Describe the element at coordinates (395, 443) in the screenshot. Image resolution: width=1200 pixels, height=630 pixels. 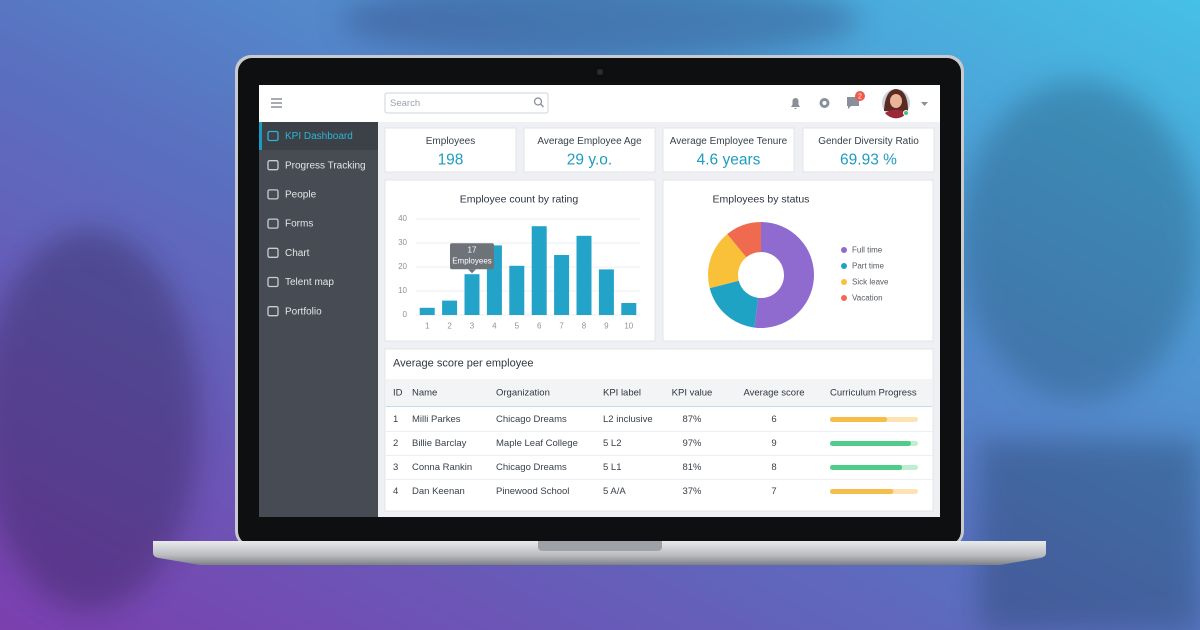
I see `table-cell: 2` at that location.